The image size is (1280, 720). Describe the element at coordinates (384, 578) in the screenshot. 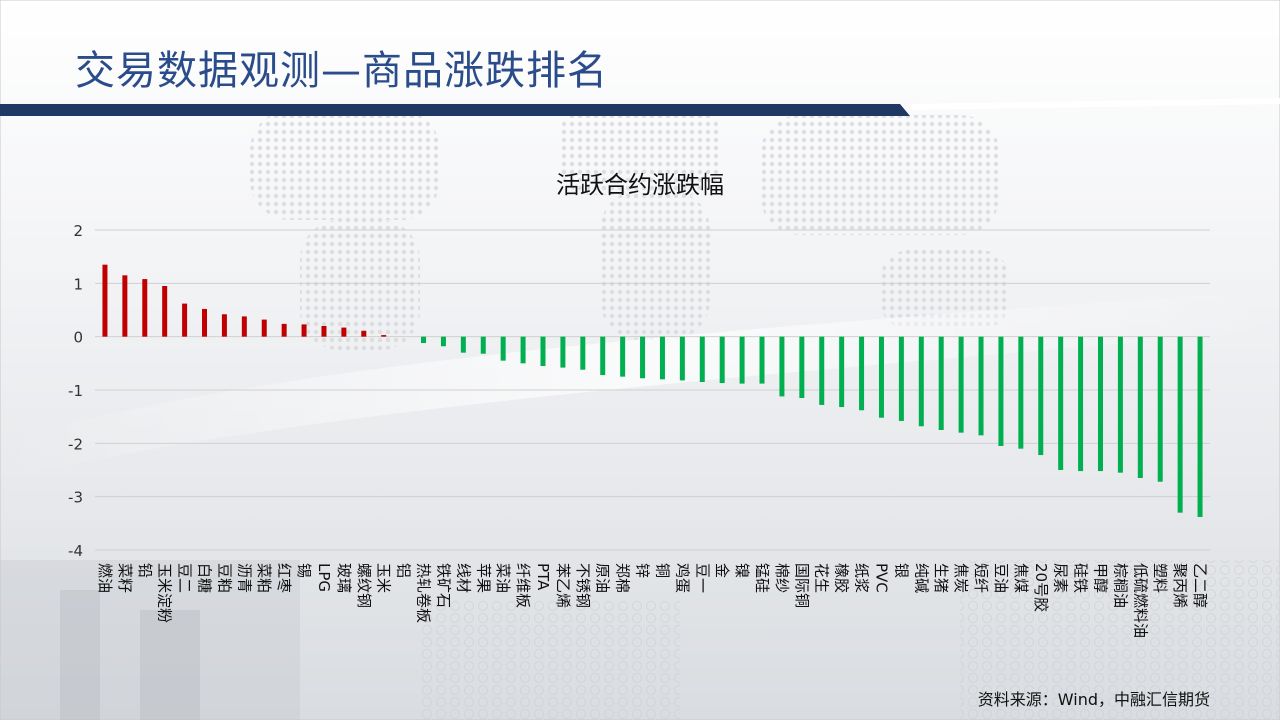

I see `category-label: 玉米` at that location.